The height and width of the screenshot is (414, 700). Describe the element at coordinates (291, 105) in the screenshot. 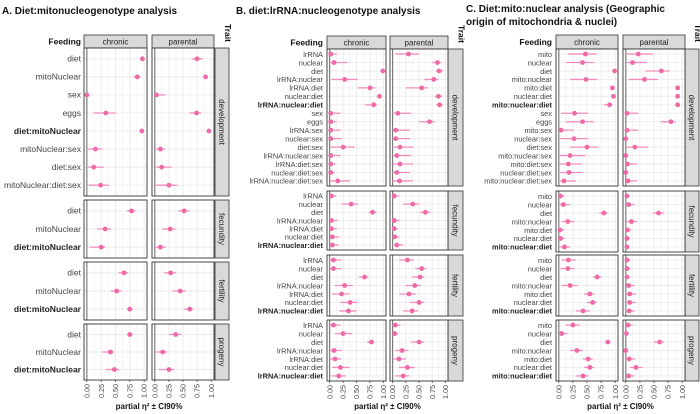

I see `term-label: lrRNA:nuclear:diet` at that location.